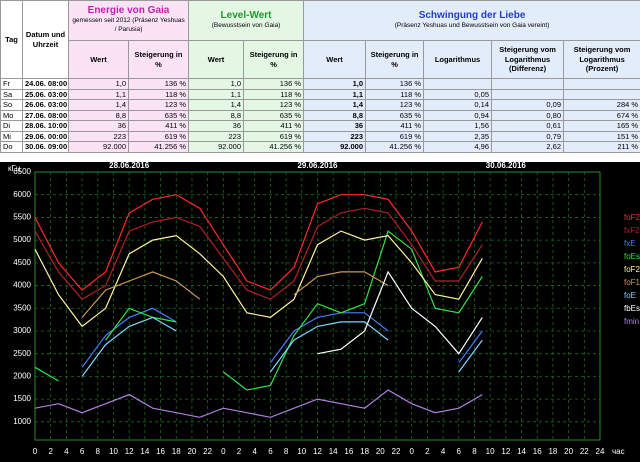 The image size is (640, 462). Describe the element at coordinates (45, 115) in the screenshot. I see `table-cell: 27.06. 08:00` at that location.